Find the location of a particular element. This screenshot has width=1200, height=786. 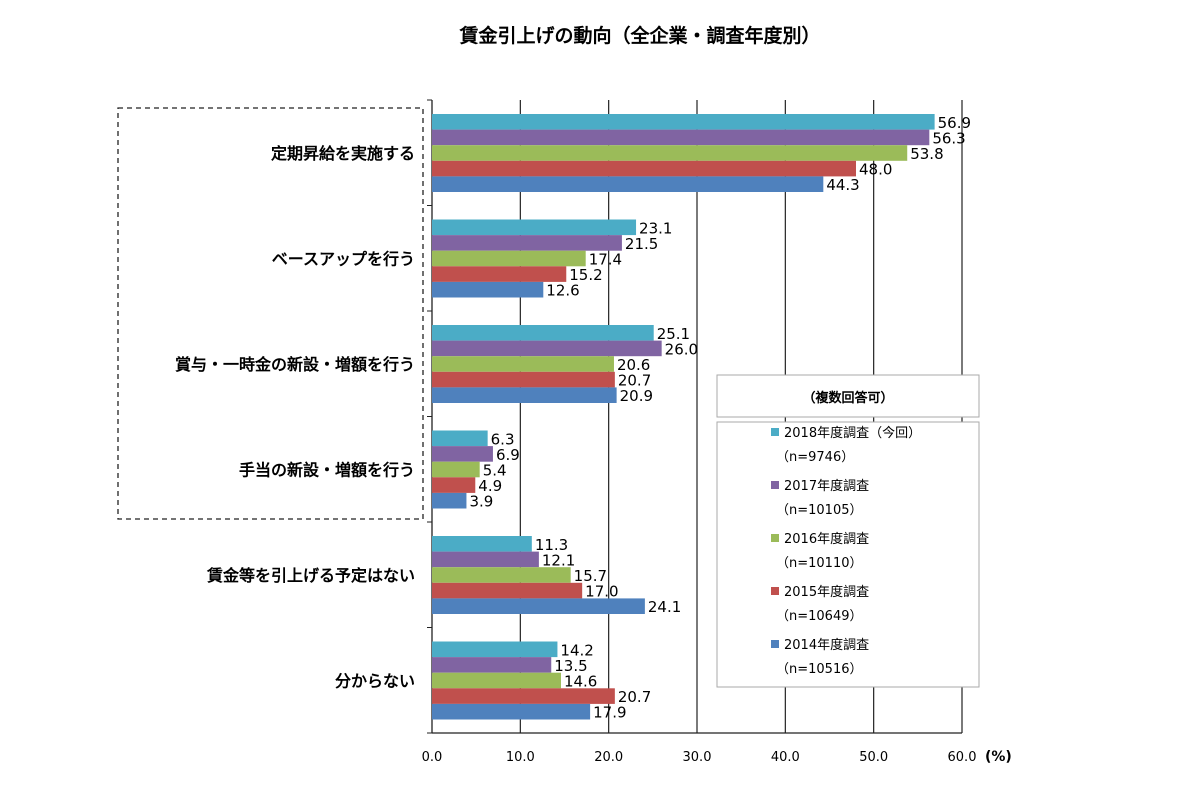

category-group-box is located at coordinates (270, 313).